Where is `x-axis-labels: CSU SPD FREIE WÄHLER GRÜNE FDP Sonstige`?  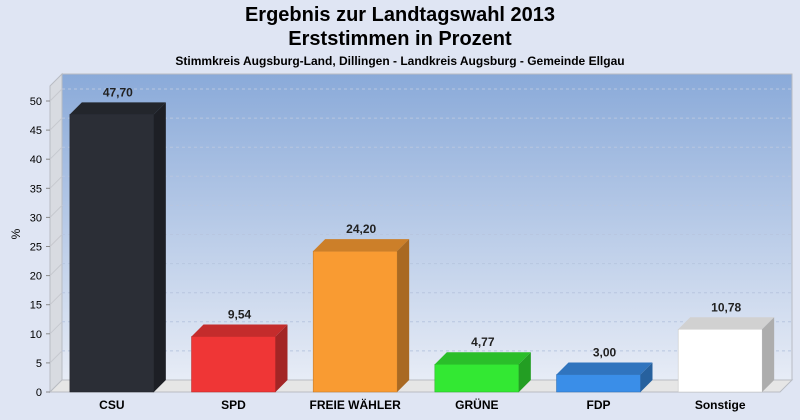
x-axis-labels: CSU SPD FREIE WÄHLER GRÜNE FDP Sonstige is located at coordinates (422, 404).